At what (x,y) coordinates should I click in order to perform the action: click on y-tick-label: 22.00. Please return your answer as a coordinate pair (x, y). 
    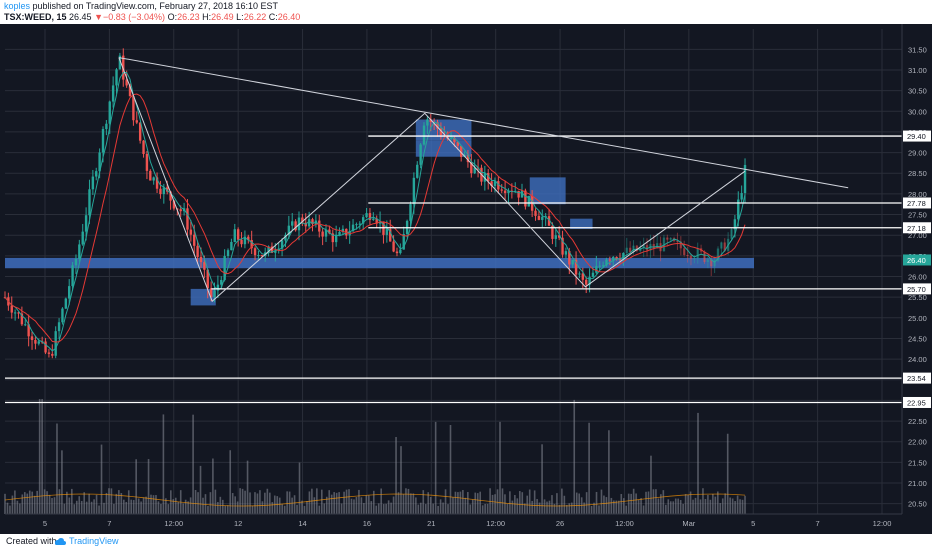
    Looking at the image, I should click on (917, 442).